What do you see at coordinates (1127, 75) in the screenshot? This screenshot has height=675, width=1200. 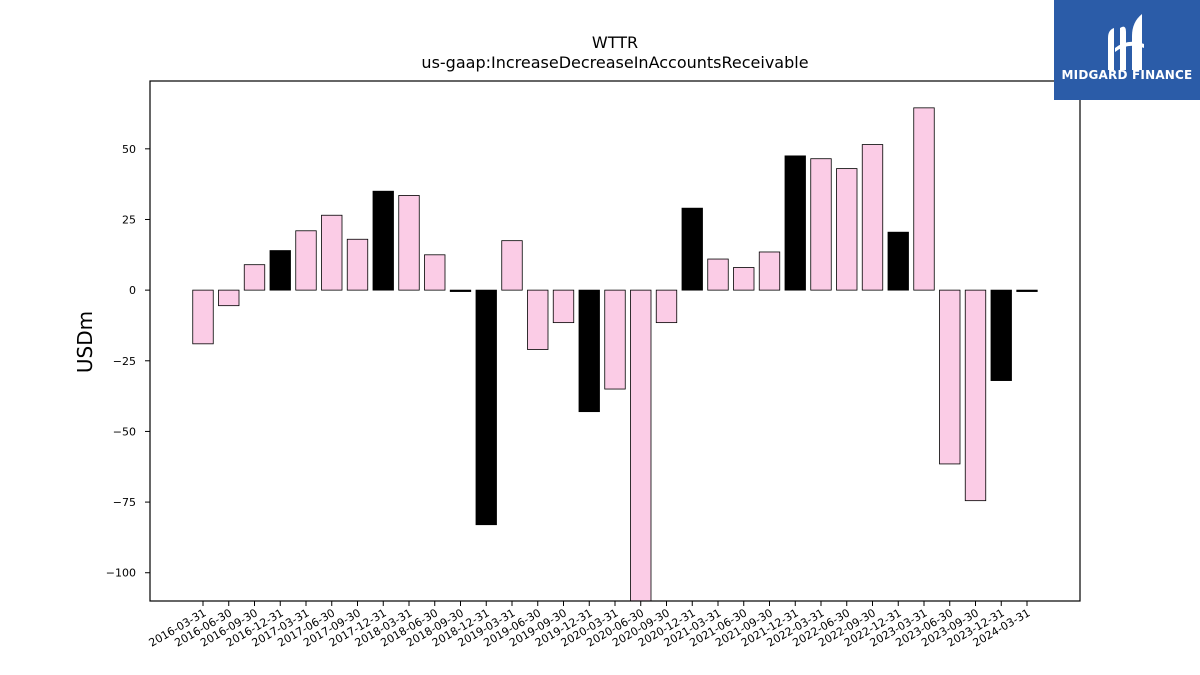 I see `brand-name: MIDGARD FINANCE` at bounding box center [1127, 75].